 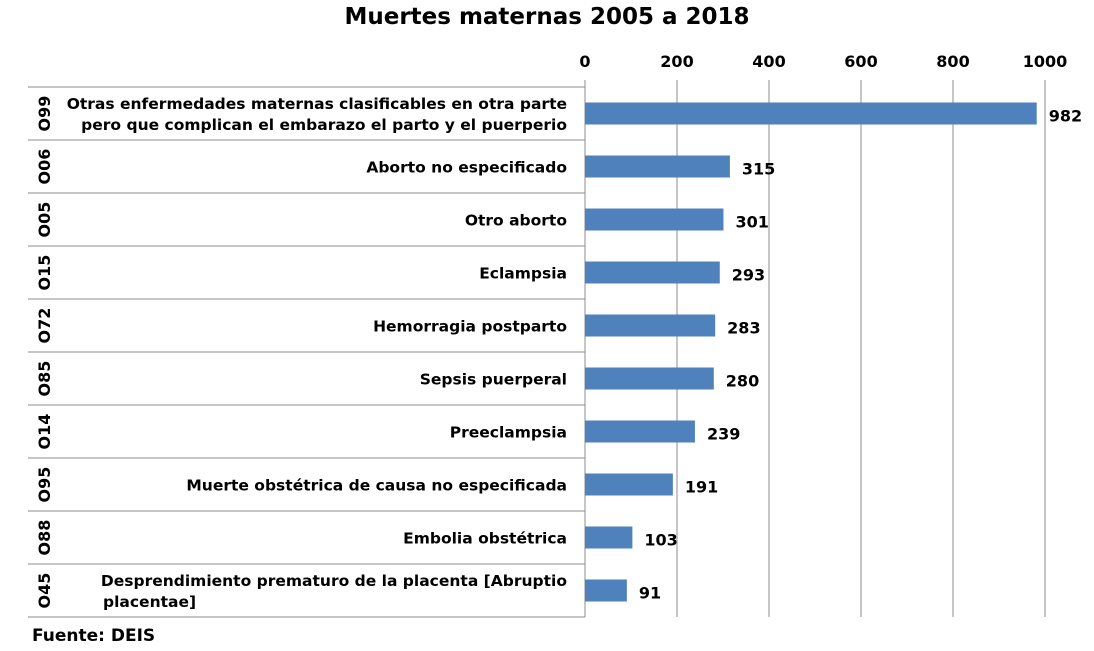 I want to click on category-code: O88, so click(x=44, y=538).